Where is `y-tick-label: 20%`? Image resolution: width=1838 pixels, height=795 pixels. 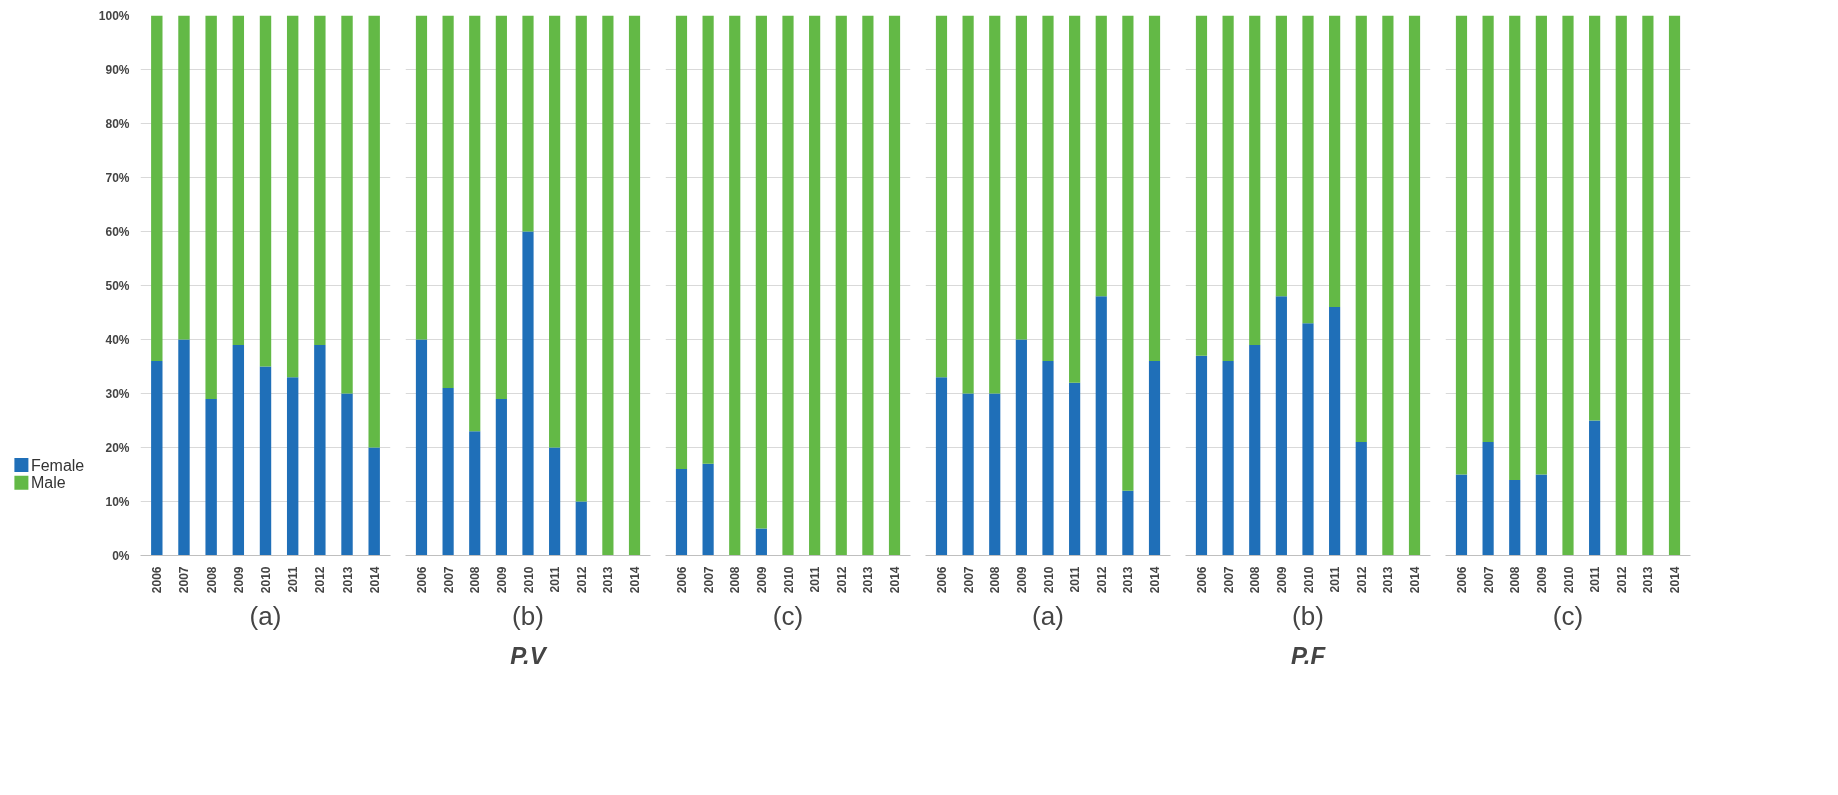 y-tick-label: 20% is located at coordinates (117, 447).